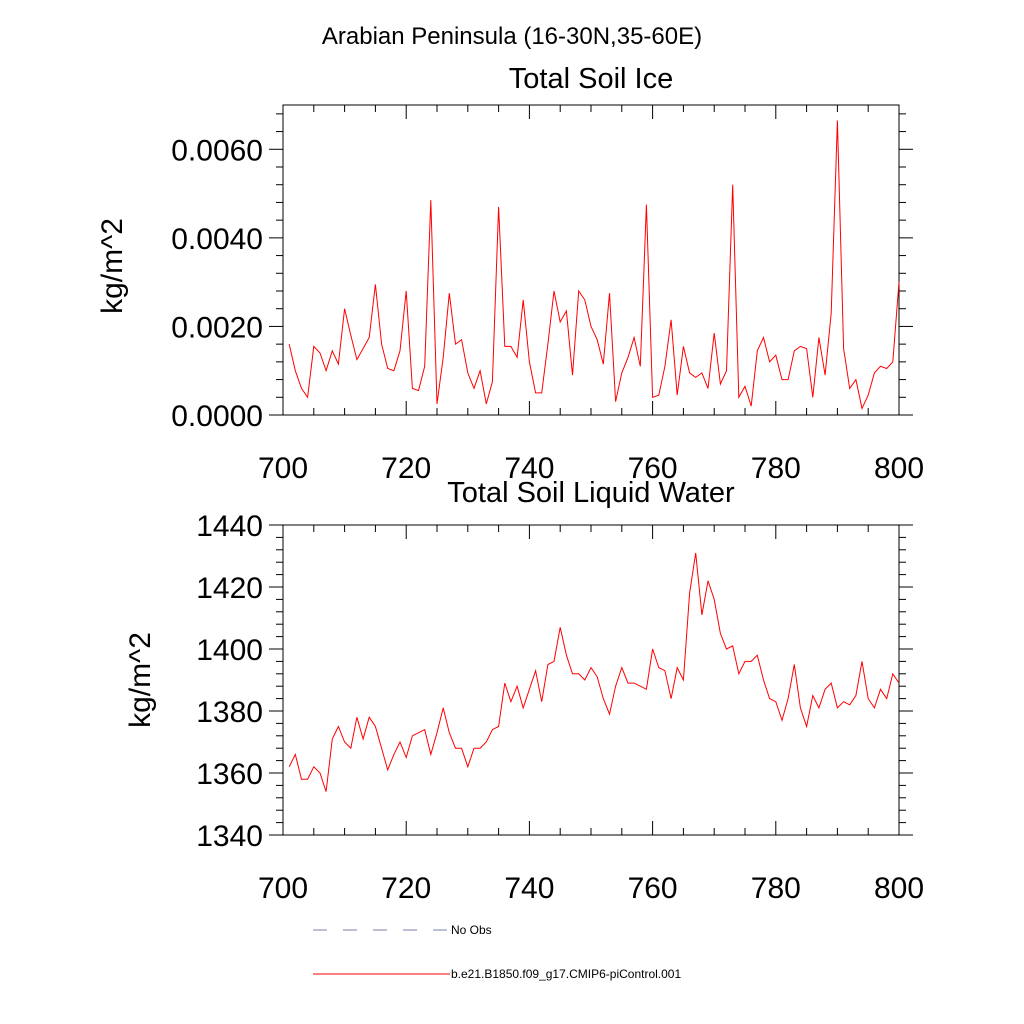  What do you see at coordinates (229, 836) in the screenshot?
I see `y-tick-label: 1340` at bounding box center [229, 836].